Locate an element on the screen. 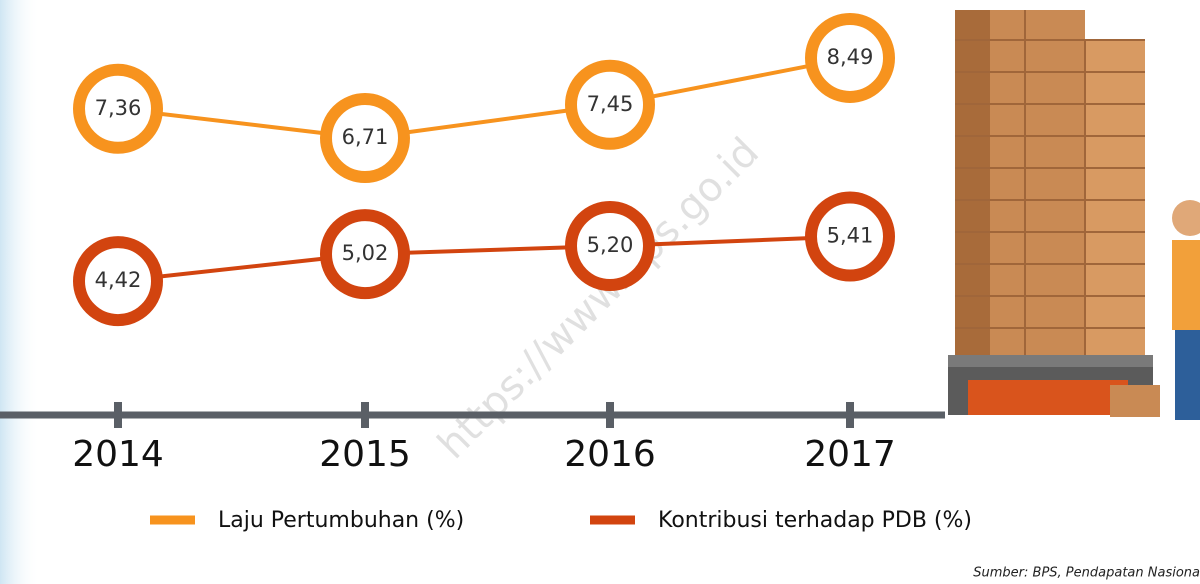 This screenshot has width=1200, height=584. background-edge is located at coordinates (20, 292).